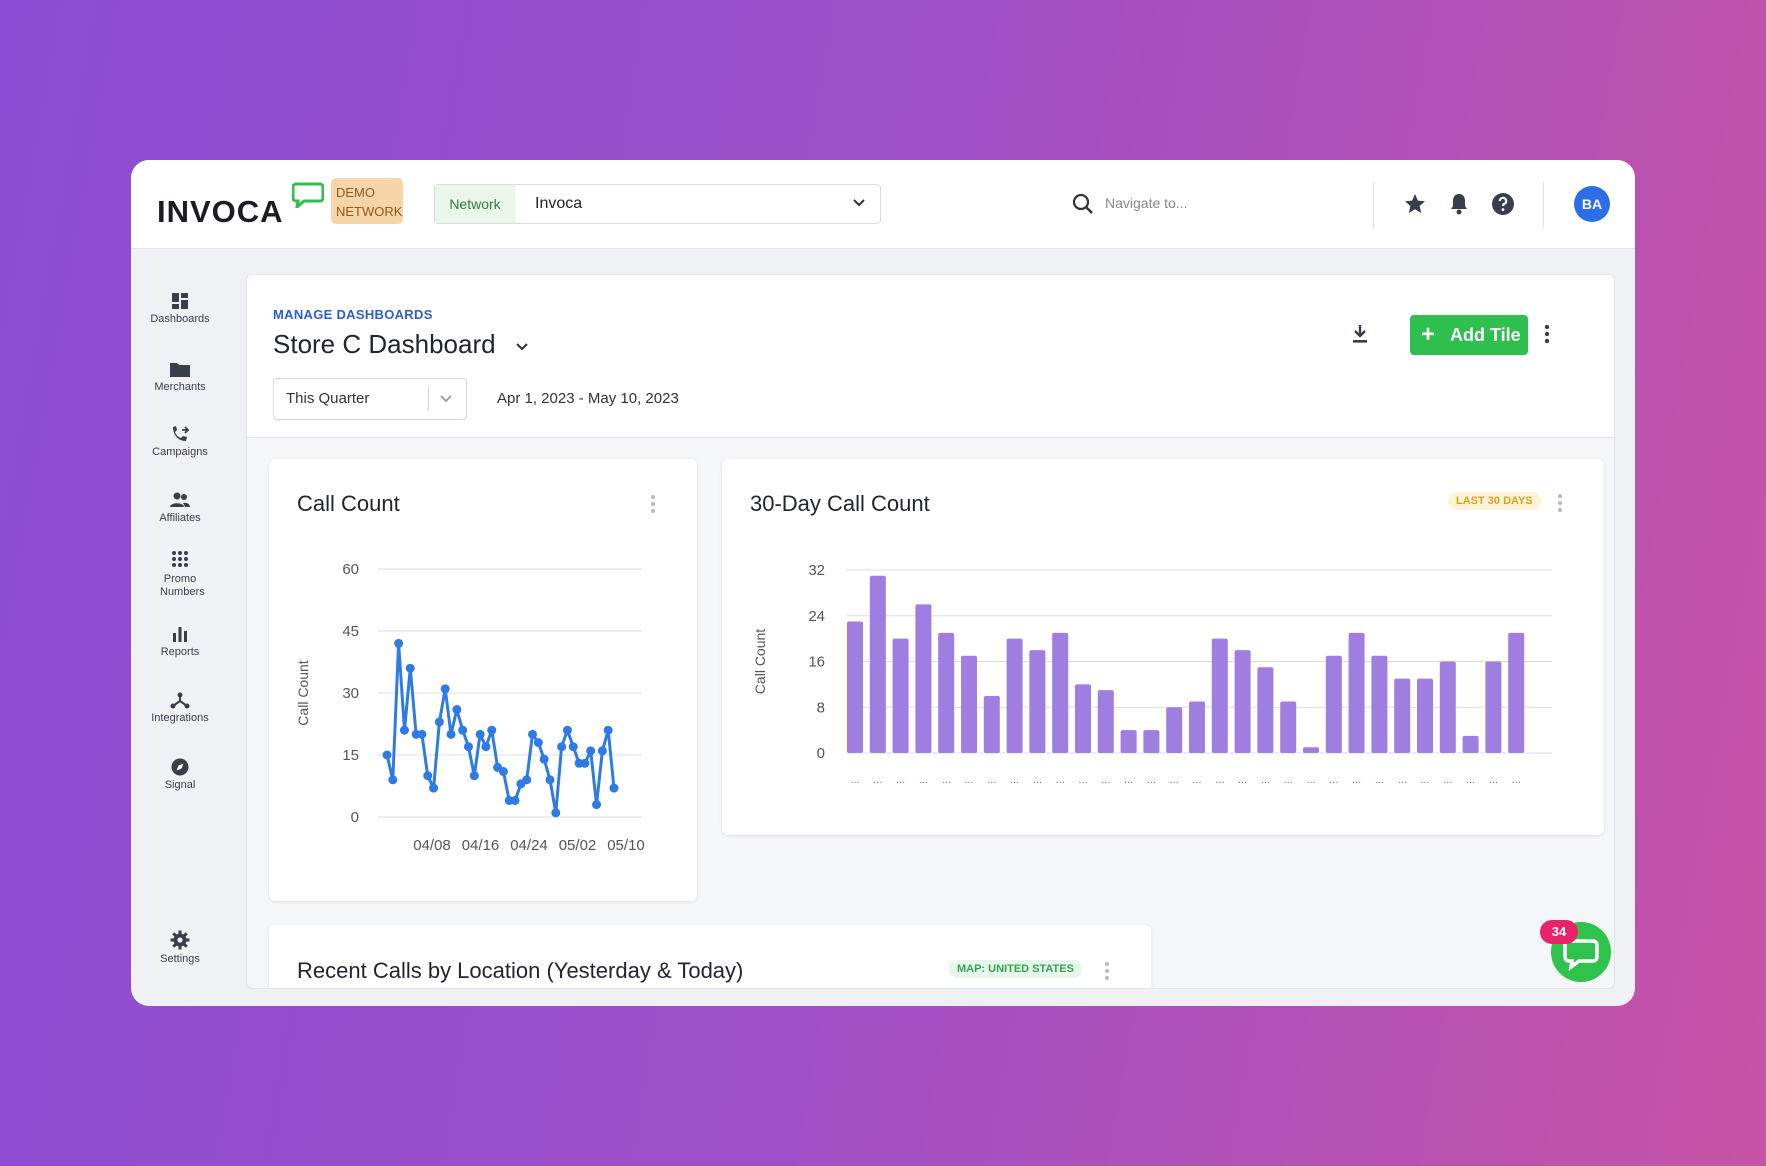 The height and width of the screenshot is (1166, 1766). Describe the element at coordinates (180, 940) in the screenshot. I see `gear-icon` at that location.